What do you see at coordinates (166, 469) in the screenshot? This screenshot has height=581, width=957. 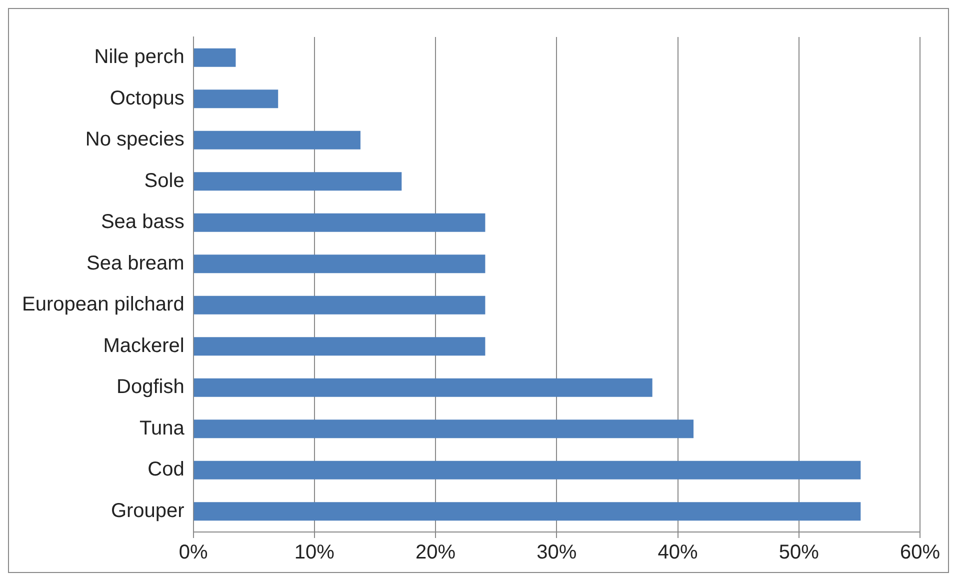 I see `y-tick-label: Cod` at bounding box center [166, 469].